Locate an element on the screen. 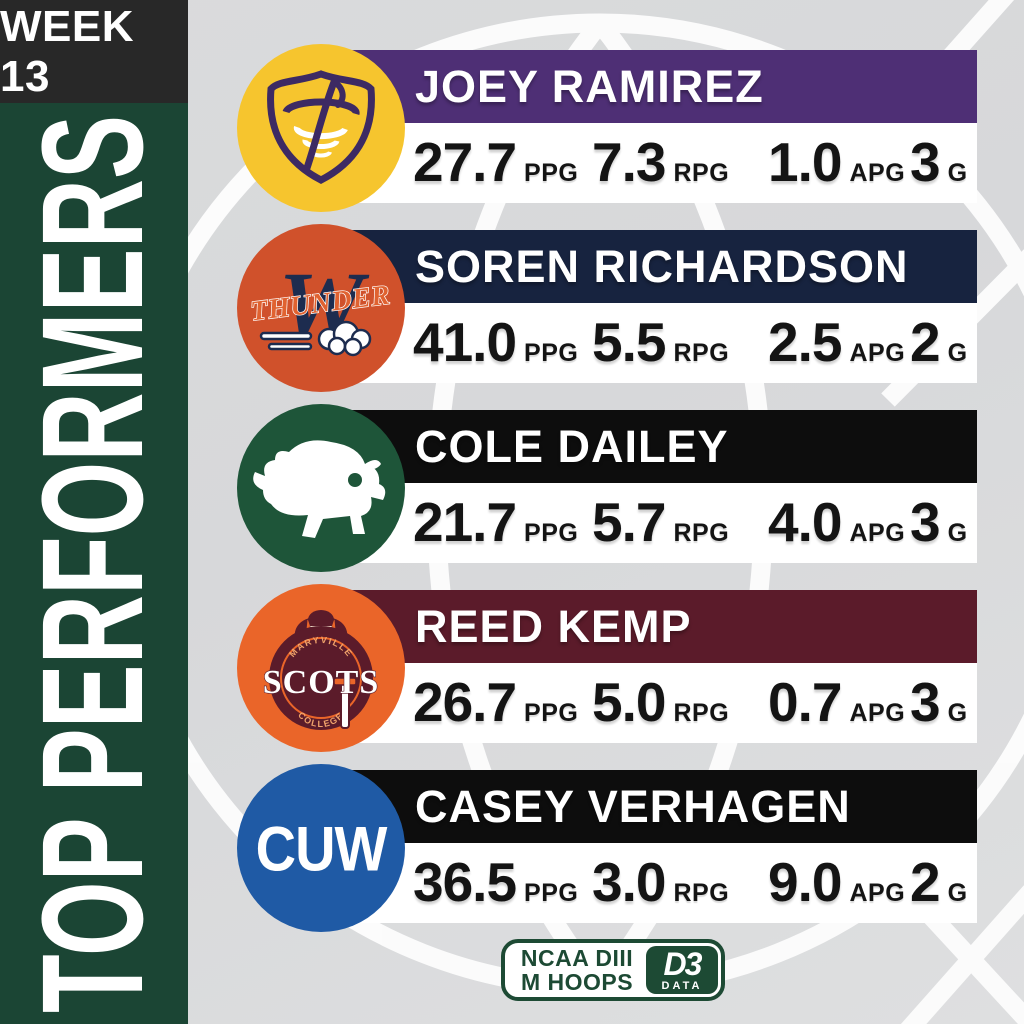  player-name-bar: CASEY VERHAGEN is located at coordinates (648, 806).